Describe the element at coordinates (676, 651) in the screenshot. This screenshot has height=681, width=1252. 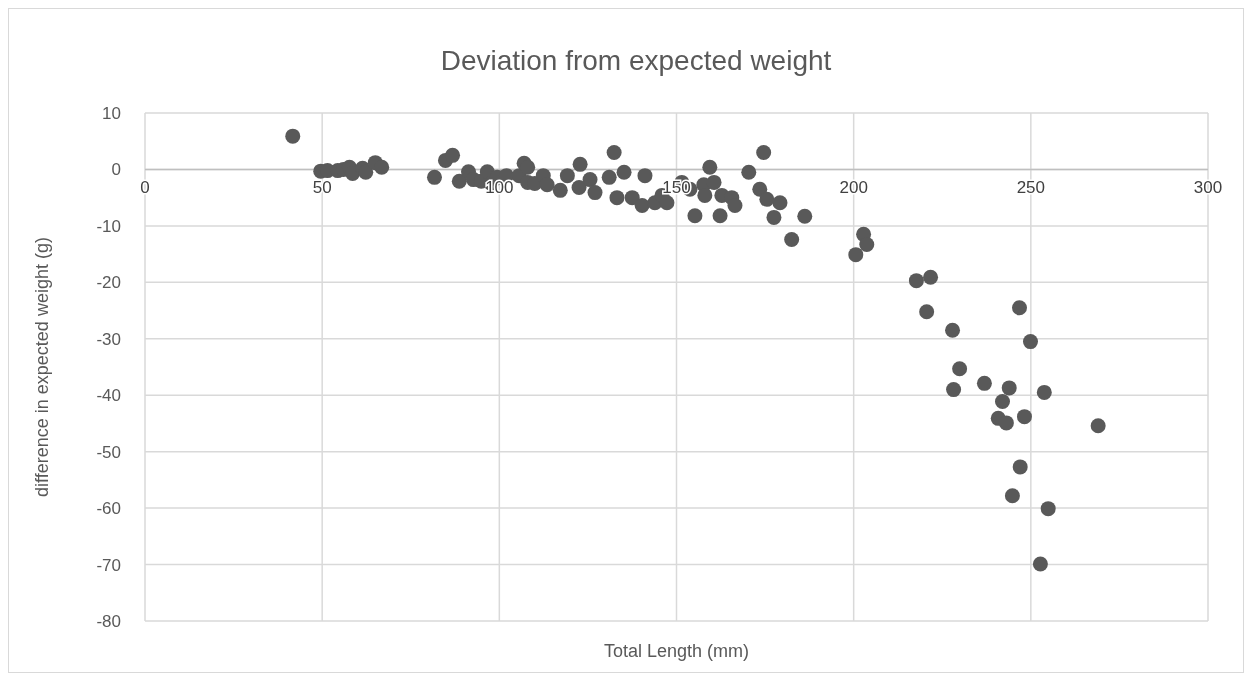
I see `x-axis-title: Total Length (mm)` at that location.